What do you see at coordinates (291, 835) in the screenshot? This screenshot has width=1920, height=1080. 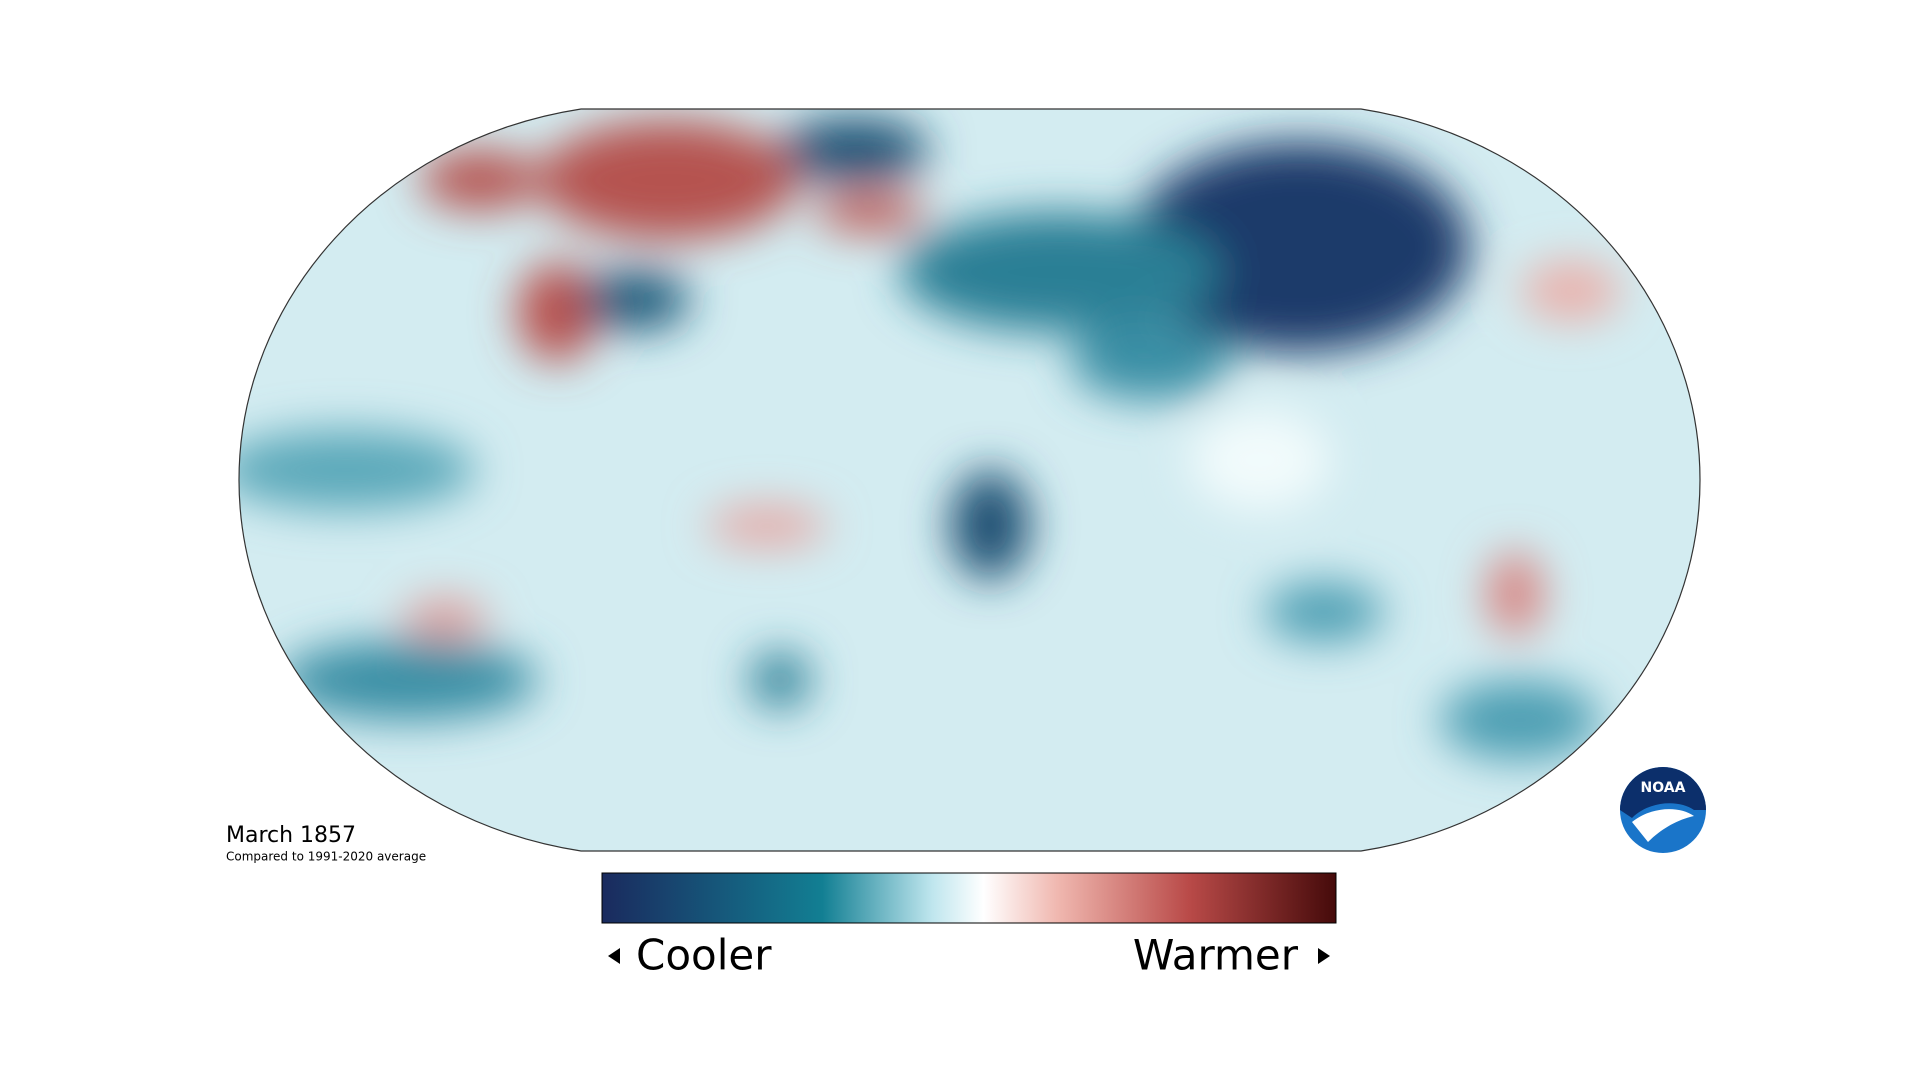 I see `map-title: March 1857` at bounding box center [291, 835].